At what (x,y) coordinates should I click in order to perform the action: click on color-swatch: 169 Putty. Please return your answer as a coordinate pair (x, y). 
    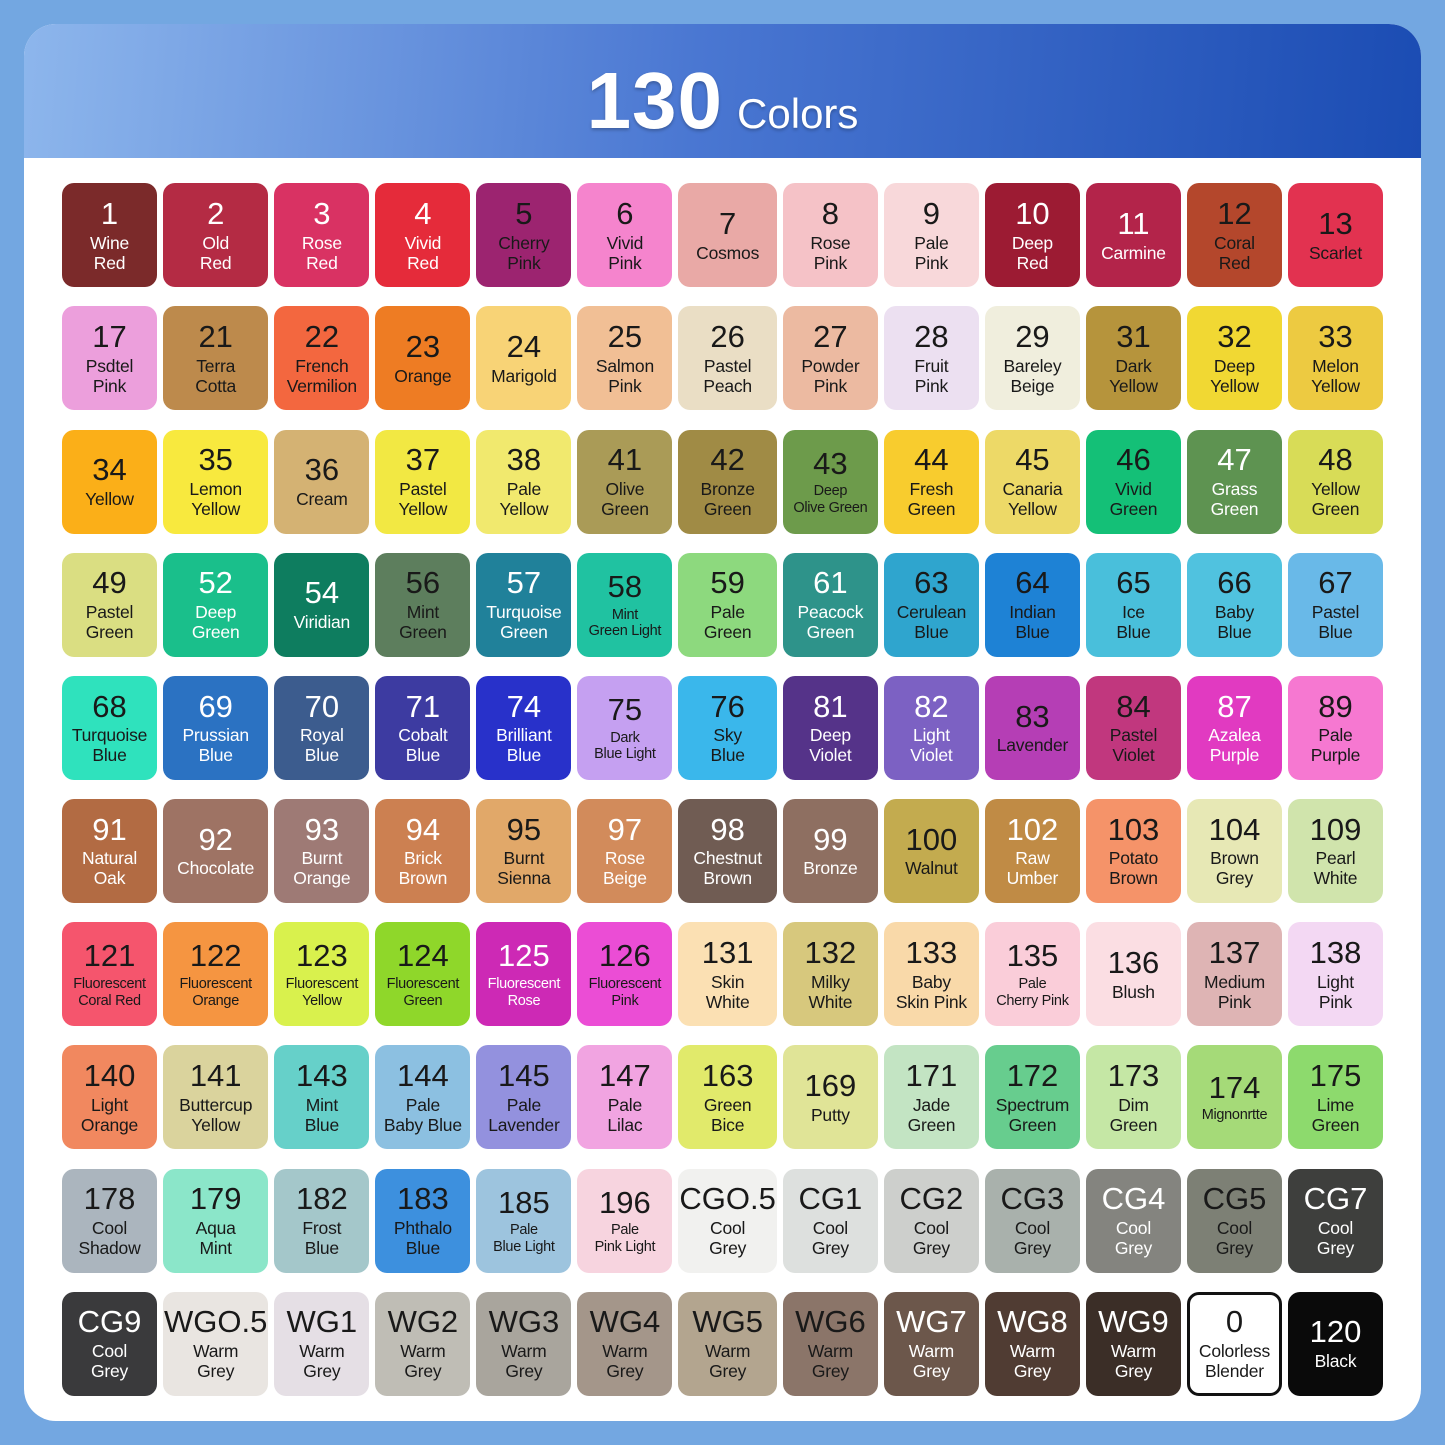
    Looking at the image, I should click on (830, 1097).